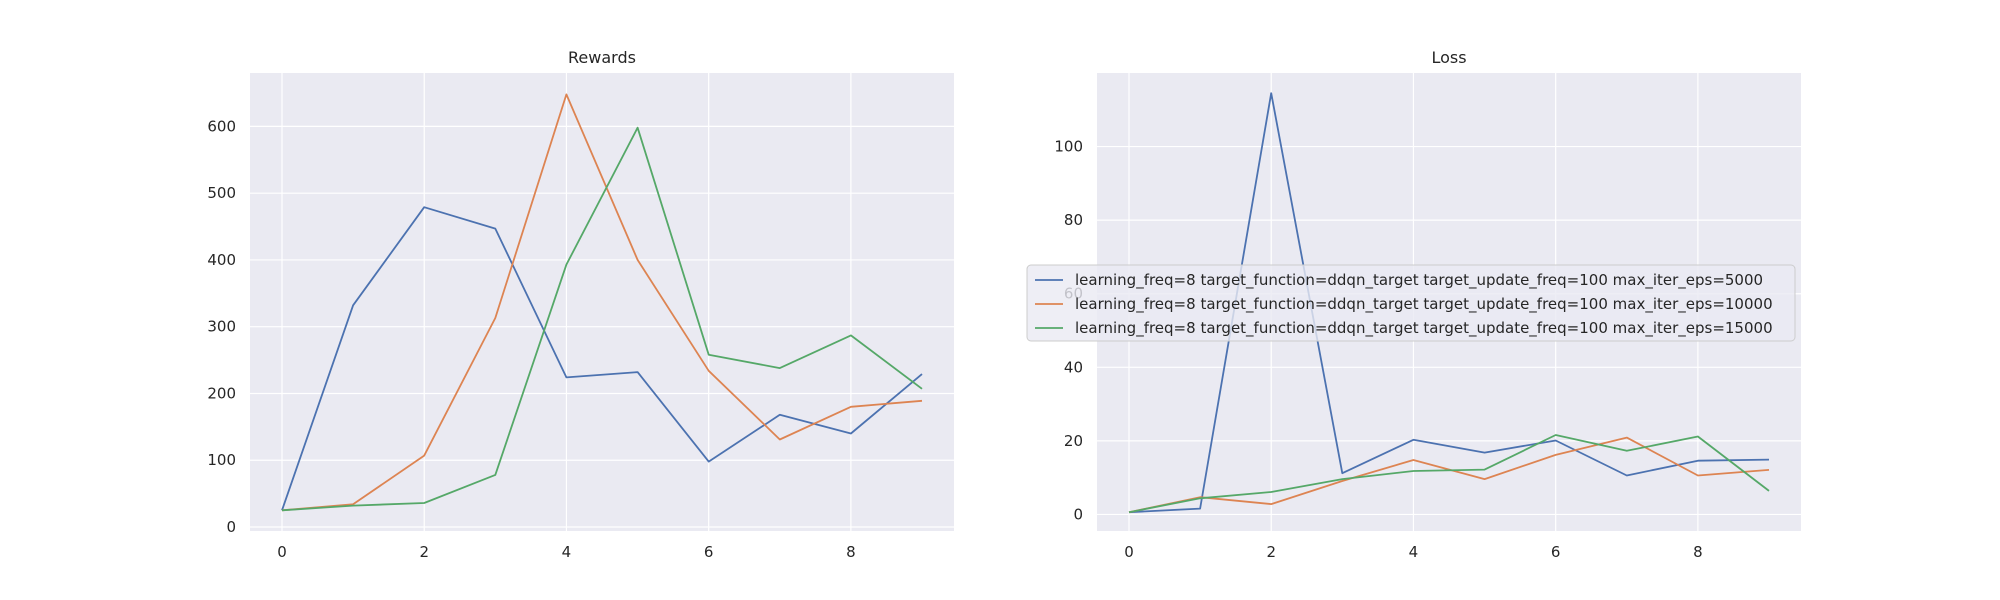 Image resolution: width=2000 pixels, height=600 pixels. I want to click on y-tick-label: 400, so click(221, 260).